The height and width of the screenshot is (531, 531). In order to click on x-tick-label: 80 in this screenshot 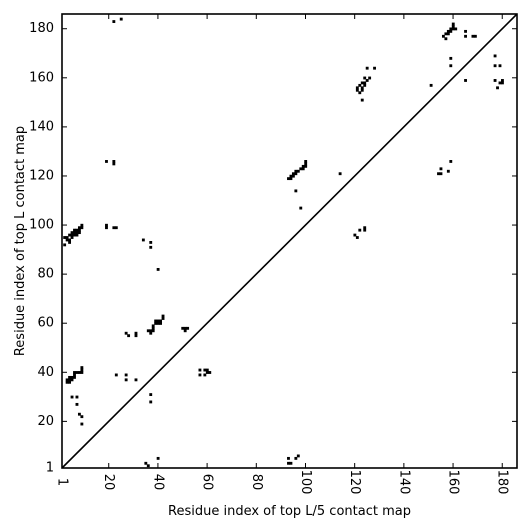, I will do `click(256, 482)`.